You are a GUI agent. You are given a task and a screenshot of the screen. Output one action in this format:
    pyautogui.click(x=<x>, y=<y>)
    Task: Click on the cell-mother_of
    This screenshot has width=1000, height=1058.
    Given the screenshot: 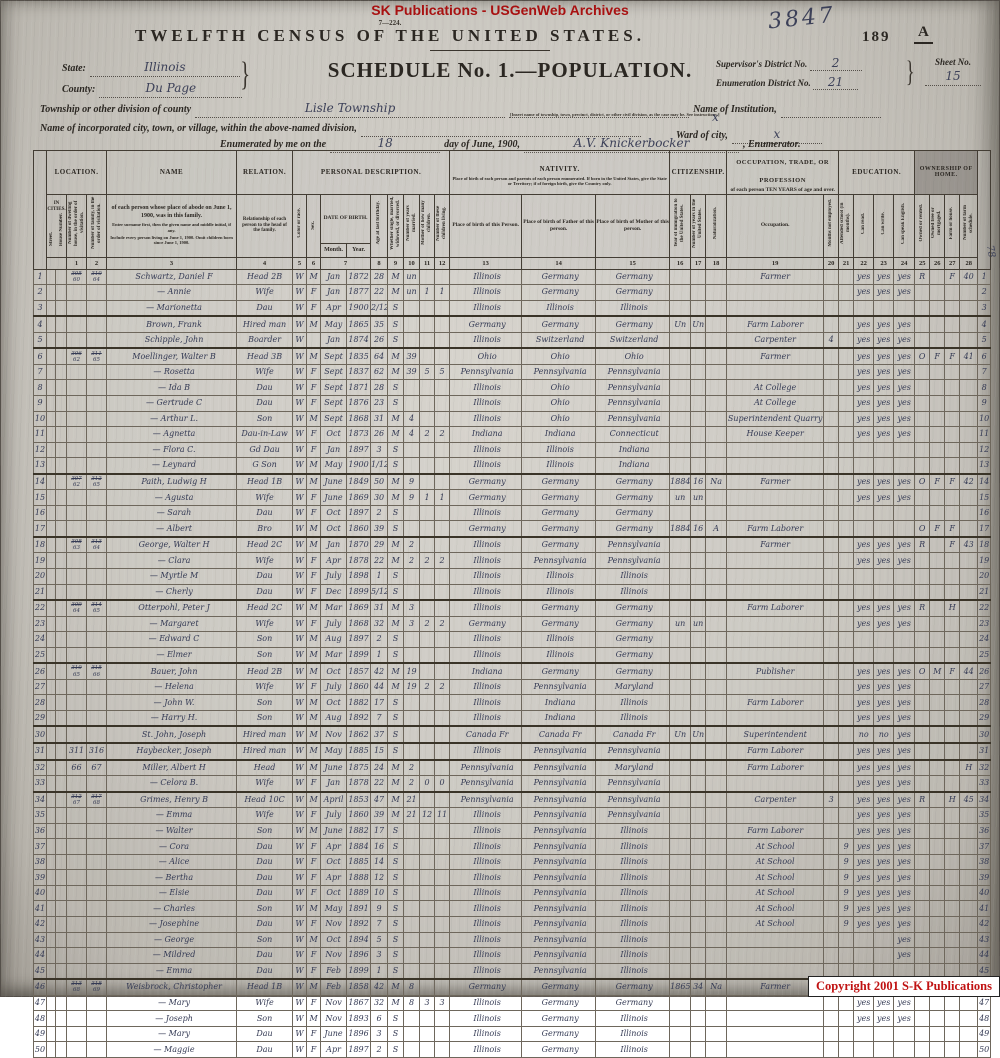 What is the action you would take?
    pyautogui.click(x=427, y=800)
    